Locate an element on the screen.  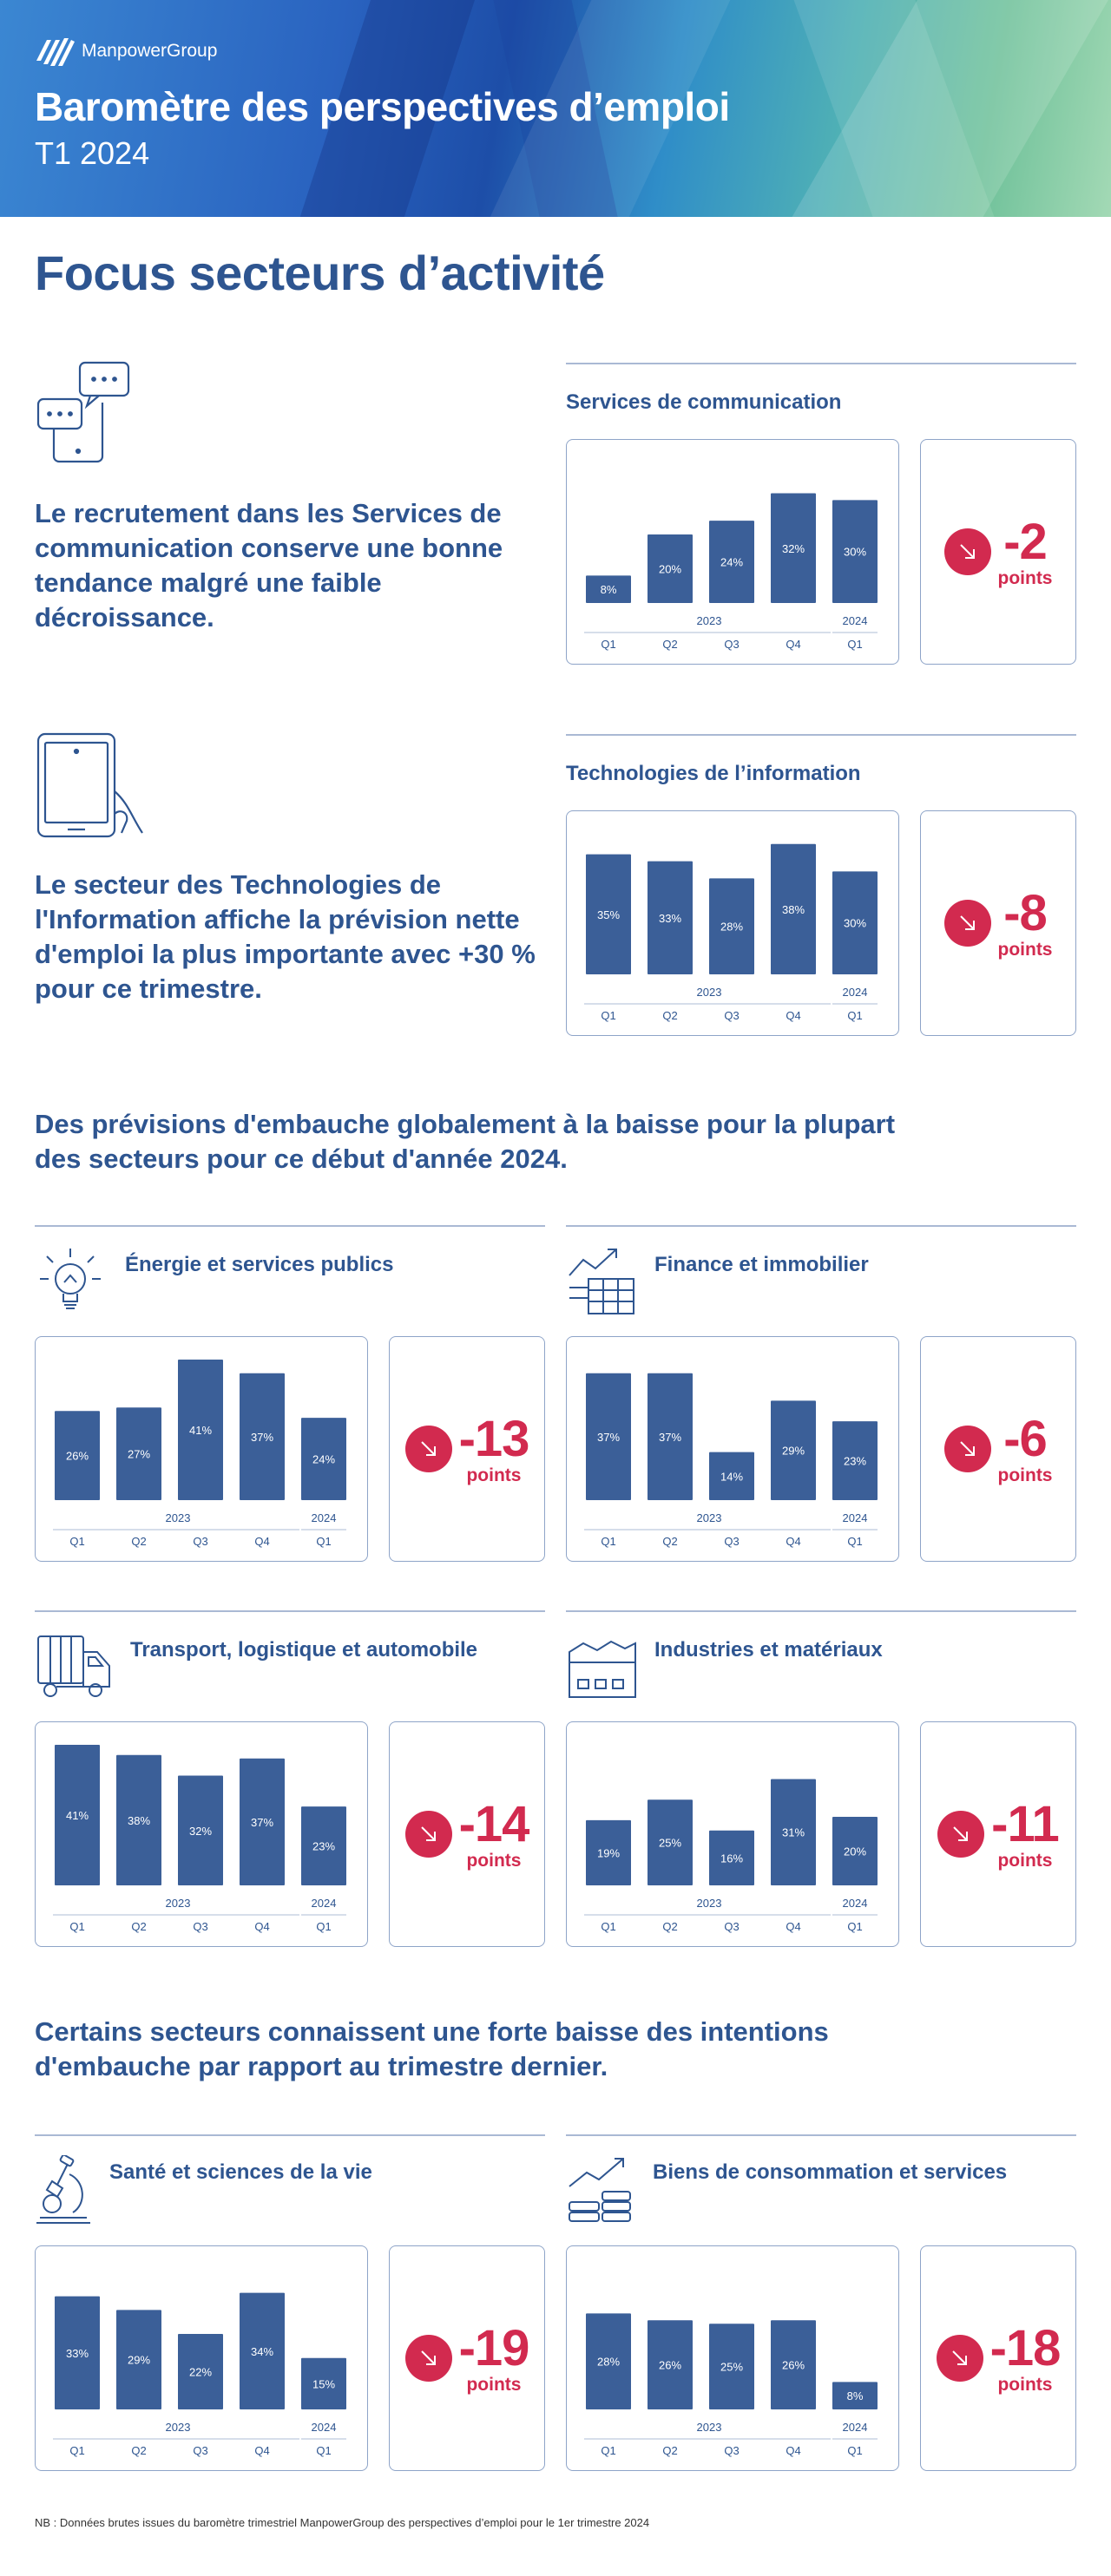
change-box-energy: -13 points is located at coordinates (467, 1449).